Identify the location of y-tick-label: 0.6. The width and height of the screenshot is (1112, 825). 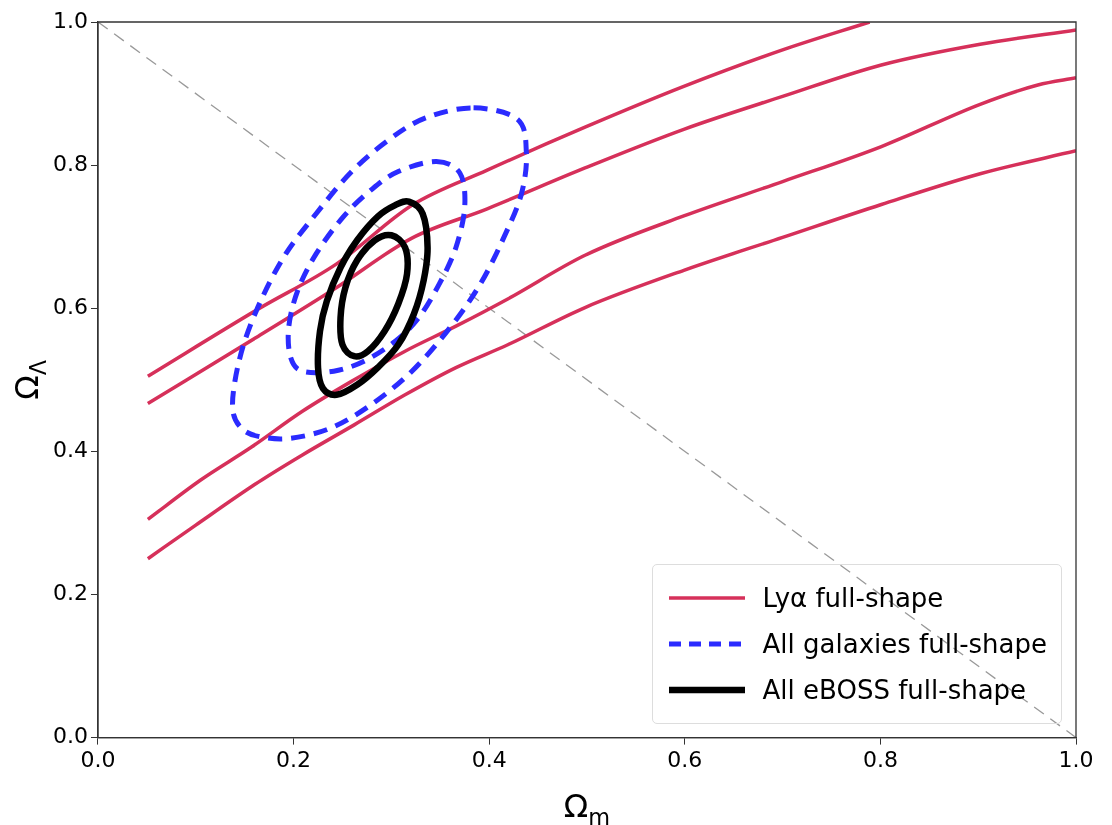
(70, 306).